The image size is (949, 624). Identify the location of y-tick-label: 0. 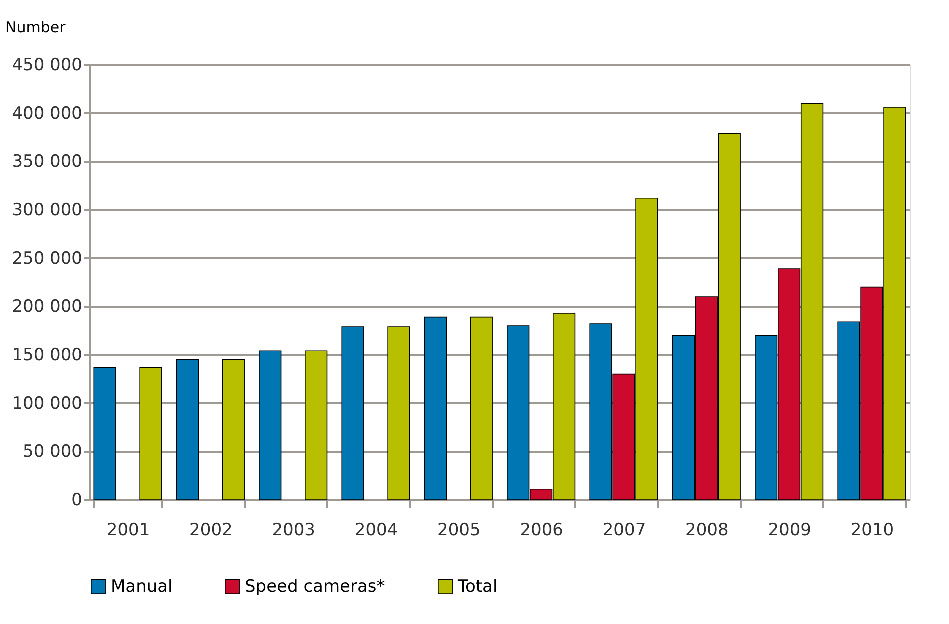
(77, 500).